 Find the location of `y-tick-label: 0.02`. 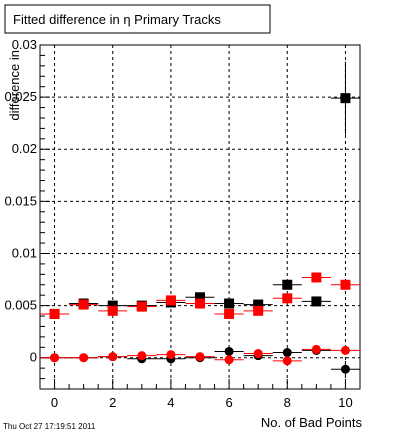

y-tick-label: 0.02 is located at coordinates (24, 148).